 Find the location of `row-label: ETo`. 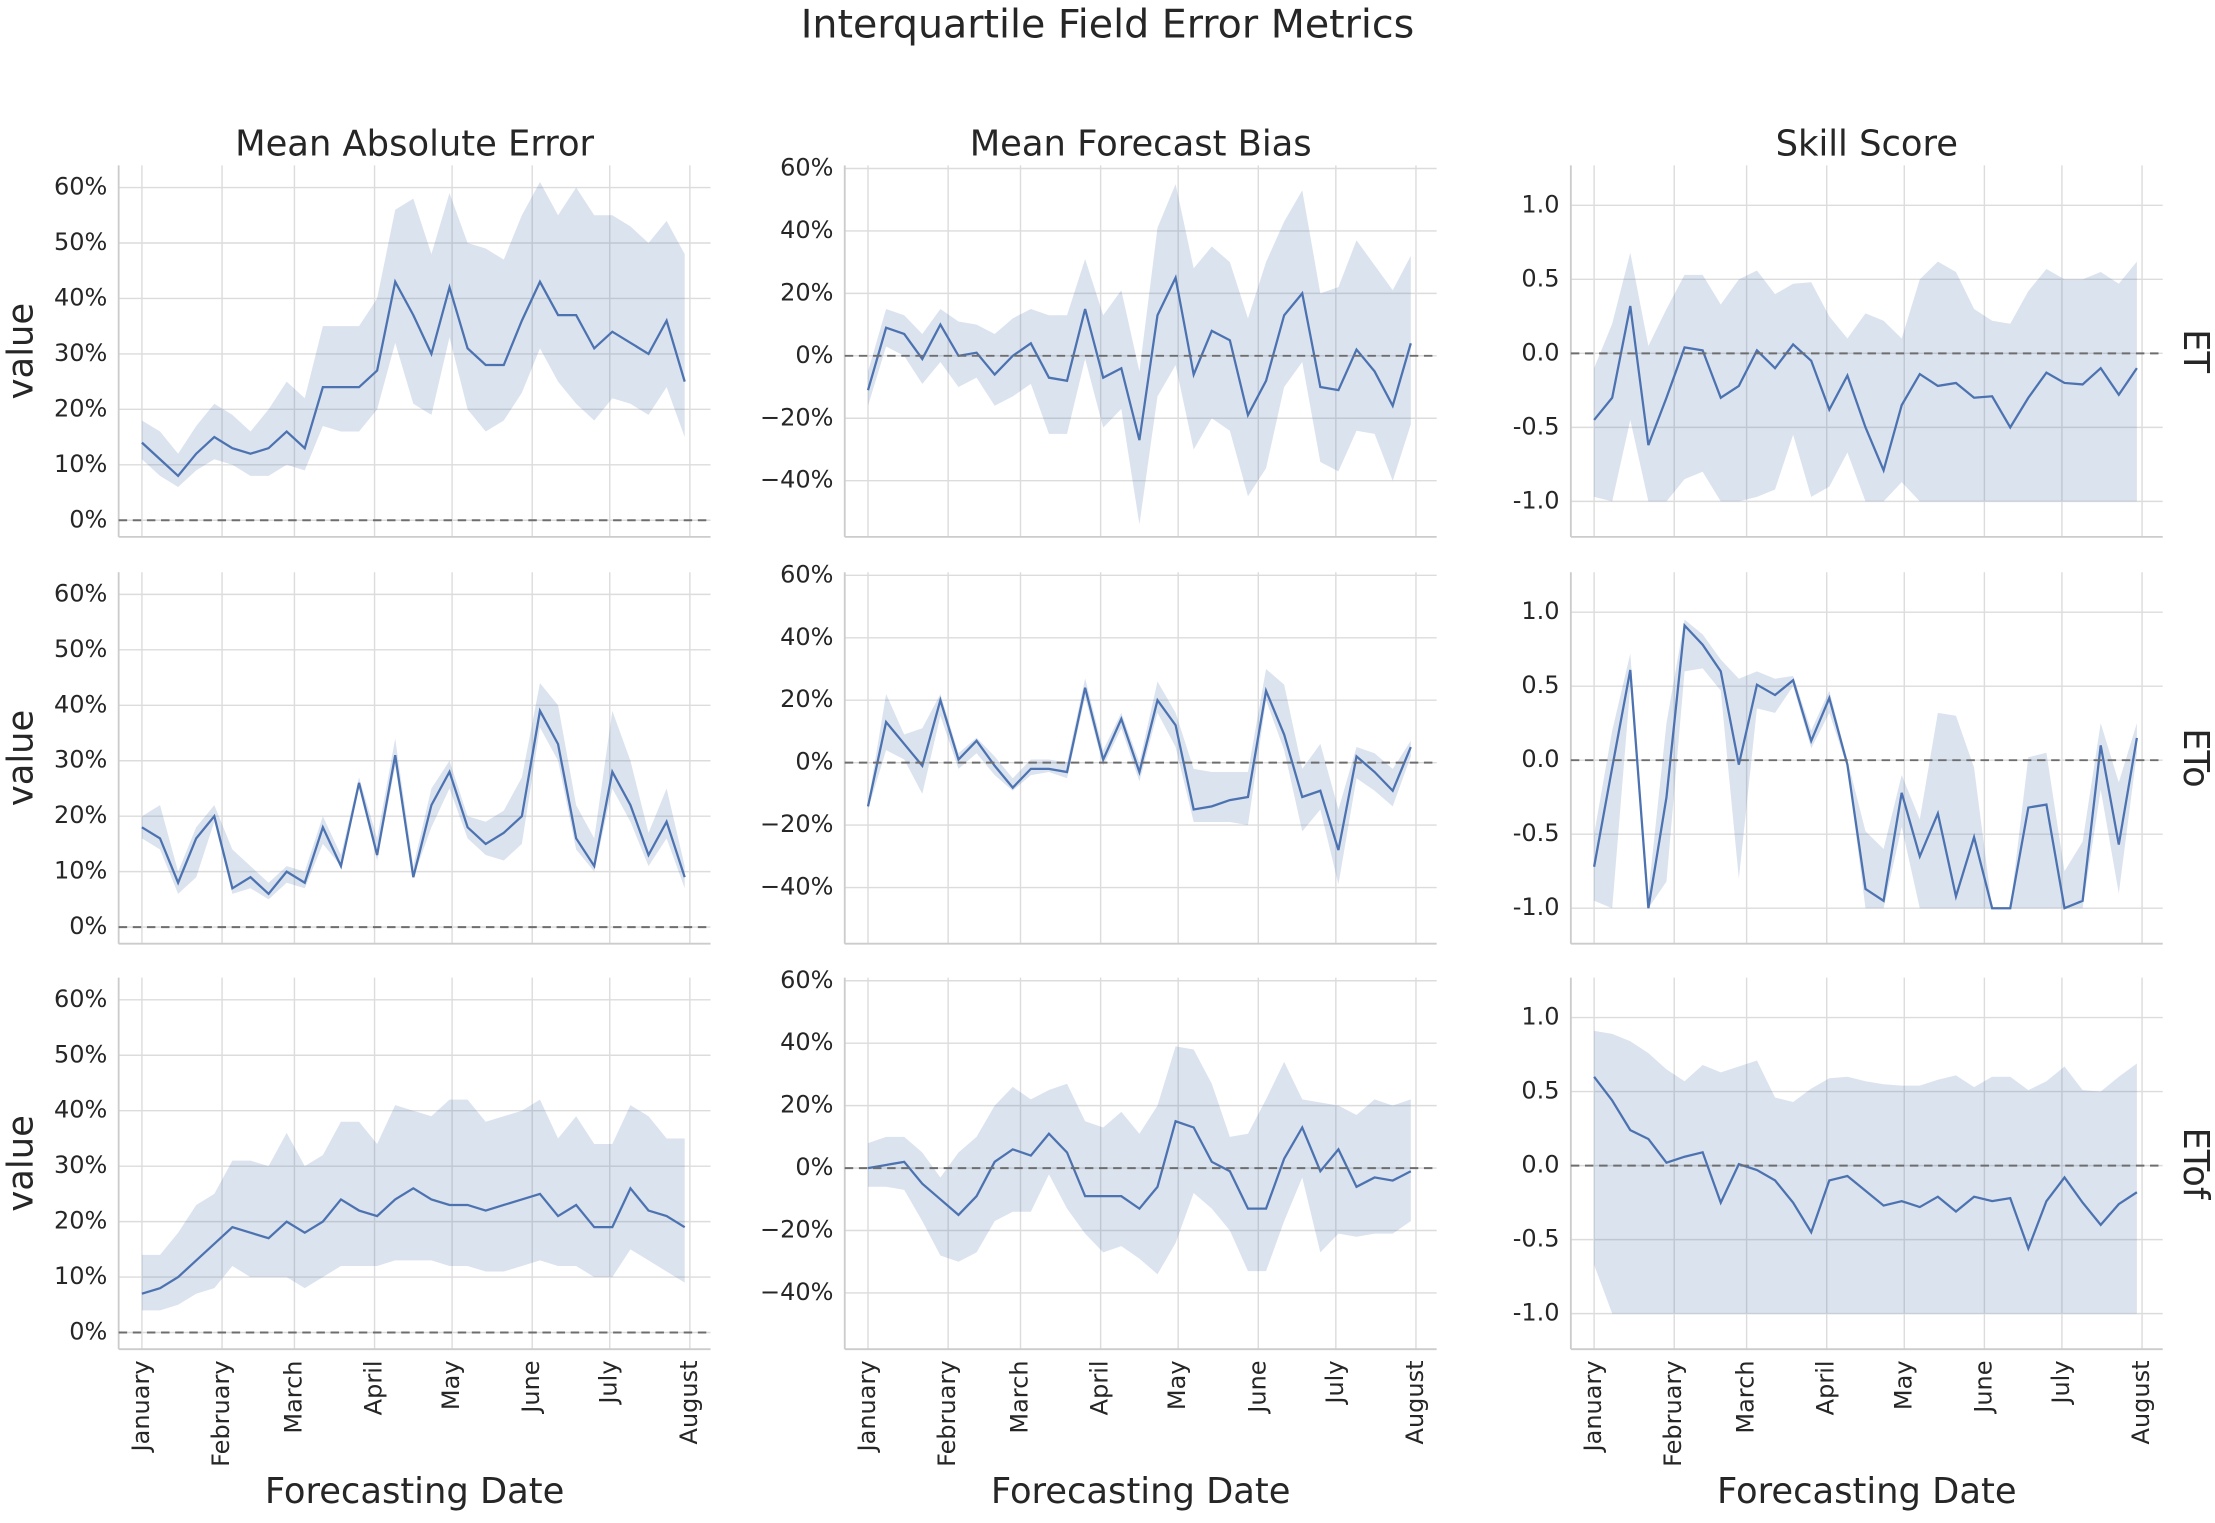

row-label: ETo is located at coordinates (2195, 757).